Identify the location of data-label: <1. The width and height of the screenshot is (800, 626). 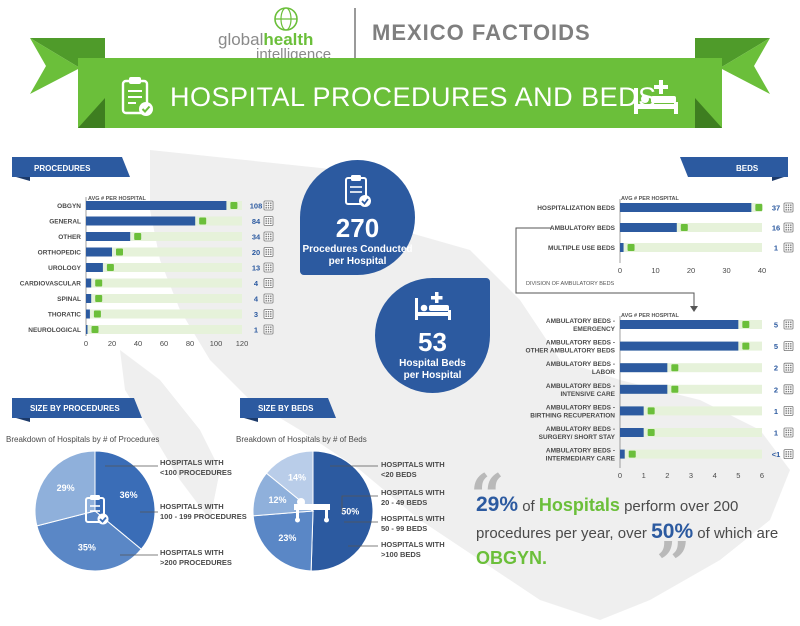
(776, 454).